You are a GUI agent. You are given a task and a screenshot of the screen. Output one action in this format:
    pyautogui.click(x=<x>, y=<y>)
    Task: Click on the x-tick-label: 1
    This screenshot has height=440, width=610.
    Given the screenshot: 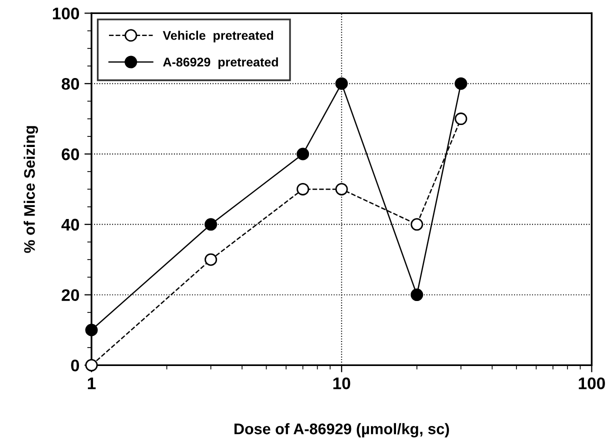 What is the action you would take?
    pyautogui.click(x=92, y=384)
    